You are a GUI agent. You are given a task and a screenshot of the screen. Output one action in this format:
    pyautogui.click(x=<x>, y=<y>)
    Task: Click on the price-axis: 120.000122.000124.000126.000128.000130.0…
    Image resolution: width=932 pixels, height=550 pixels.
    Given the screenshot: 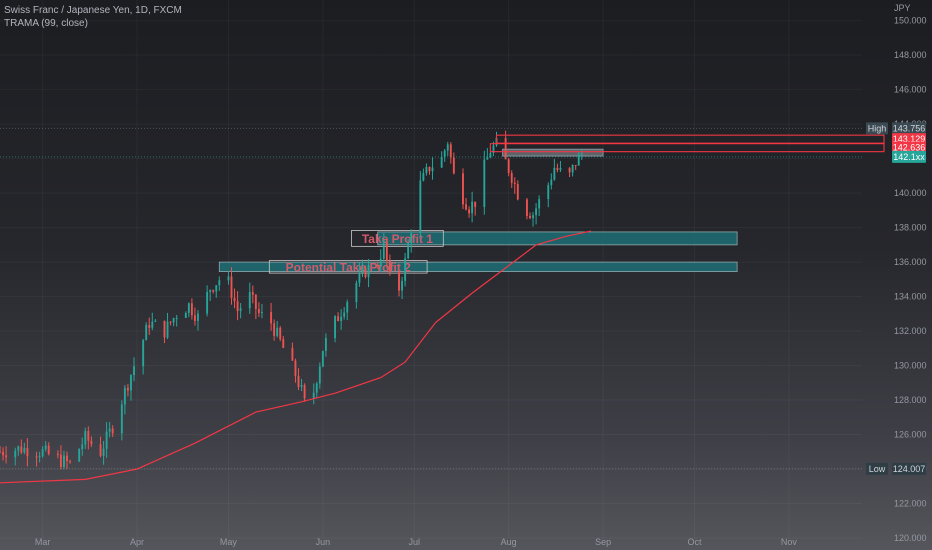 What is the action you would take?
    pyautogui.click(x=896, y=273)
    